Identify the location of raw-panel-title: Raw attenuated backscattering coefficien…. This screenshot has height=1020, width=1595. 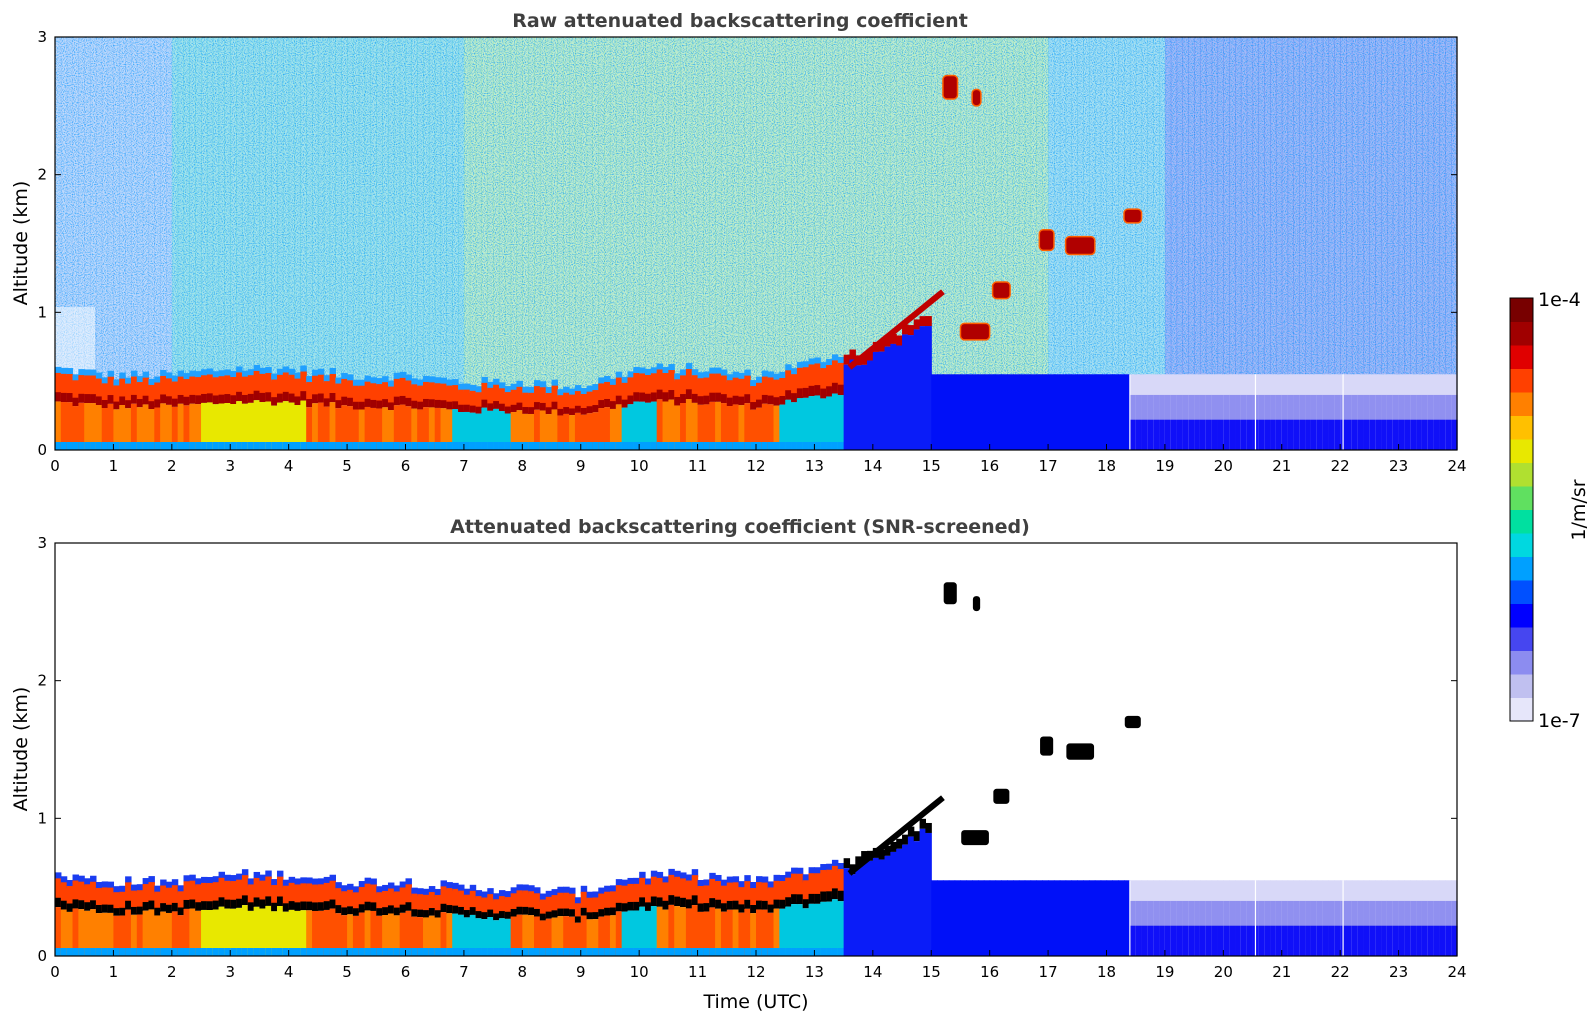
(740, 21).